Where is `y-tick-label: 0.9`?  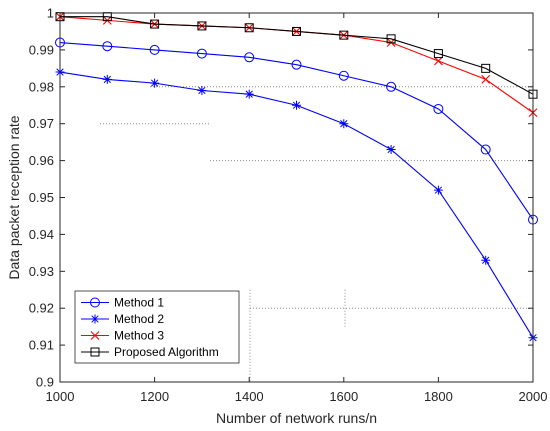 y-tick-label: 0.9 is located at coordinates (45, 382).